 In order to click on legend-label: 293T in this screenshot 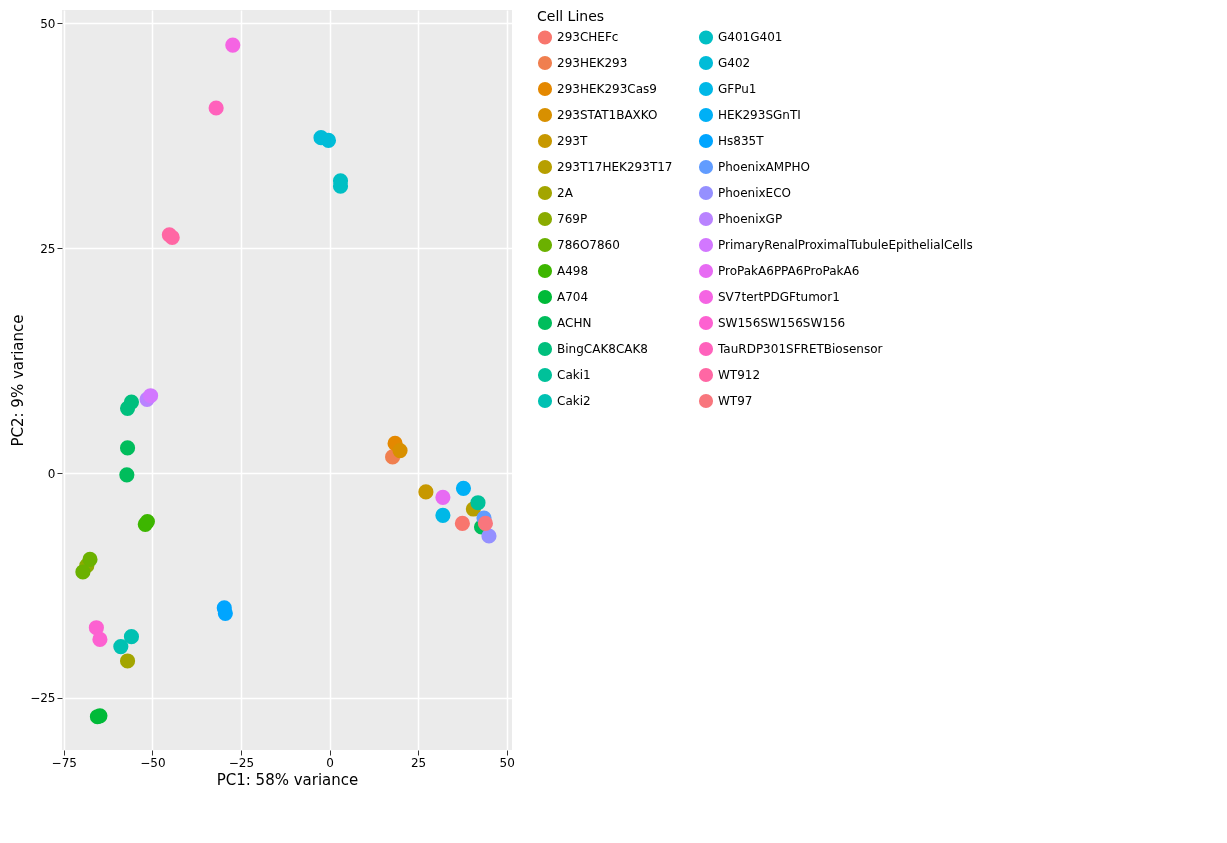, I will do `click(572, 141)`.